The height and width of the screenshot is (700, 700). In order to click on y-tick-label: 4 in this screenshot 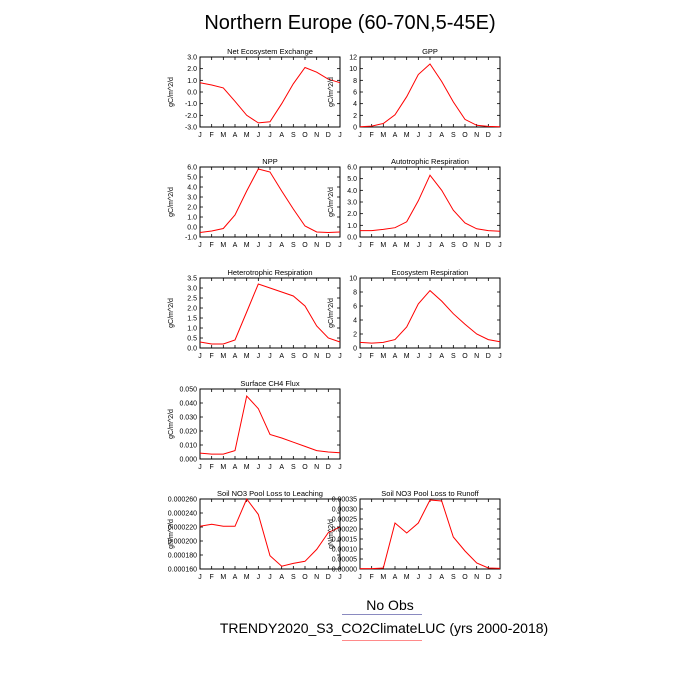, I will do `click(355, 321)`.